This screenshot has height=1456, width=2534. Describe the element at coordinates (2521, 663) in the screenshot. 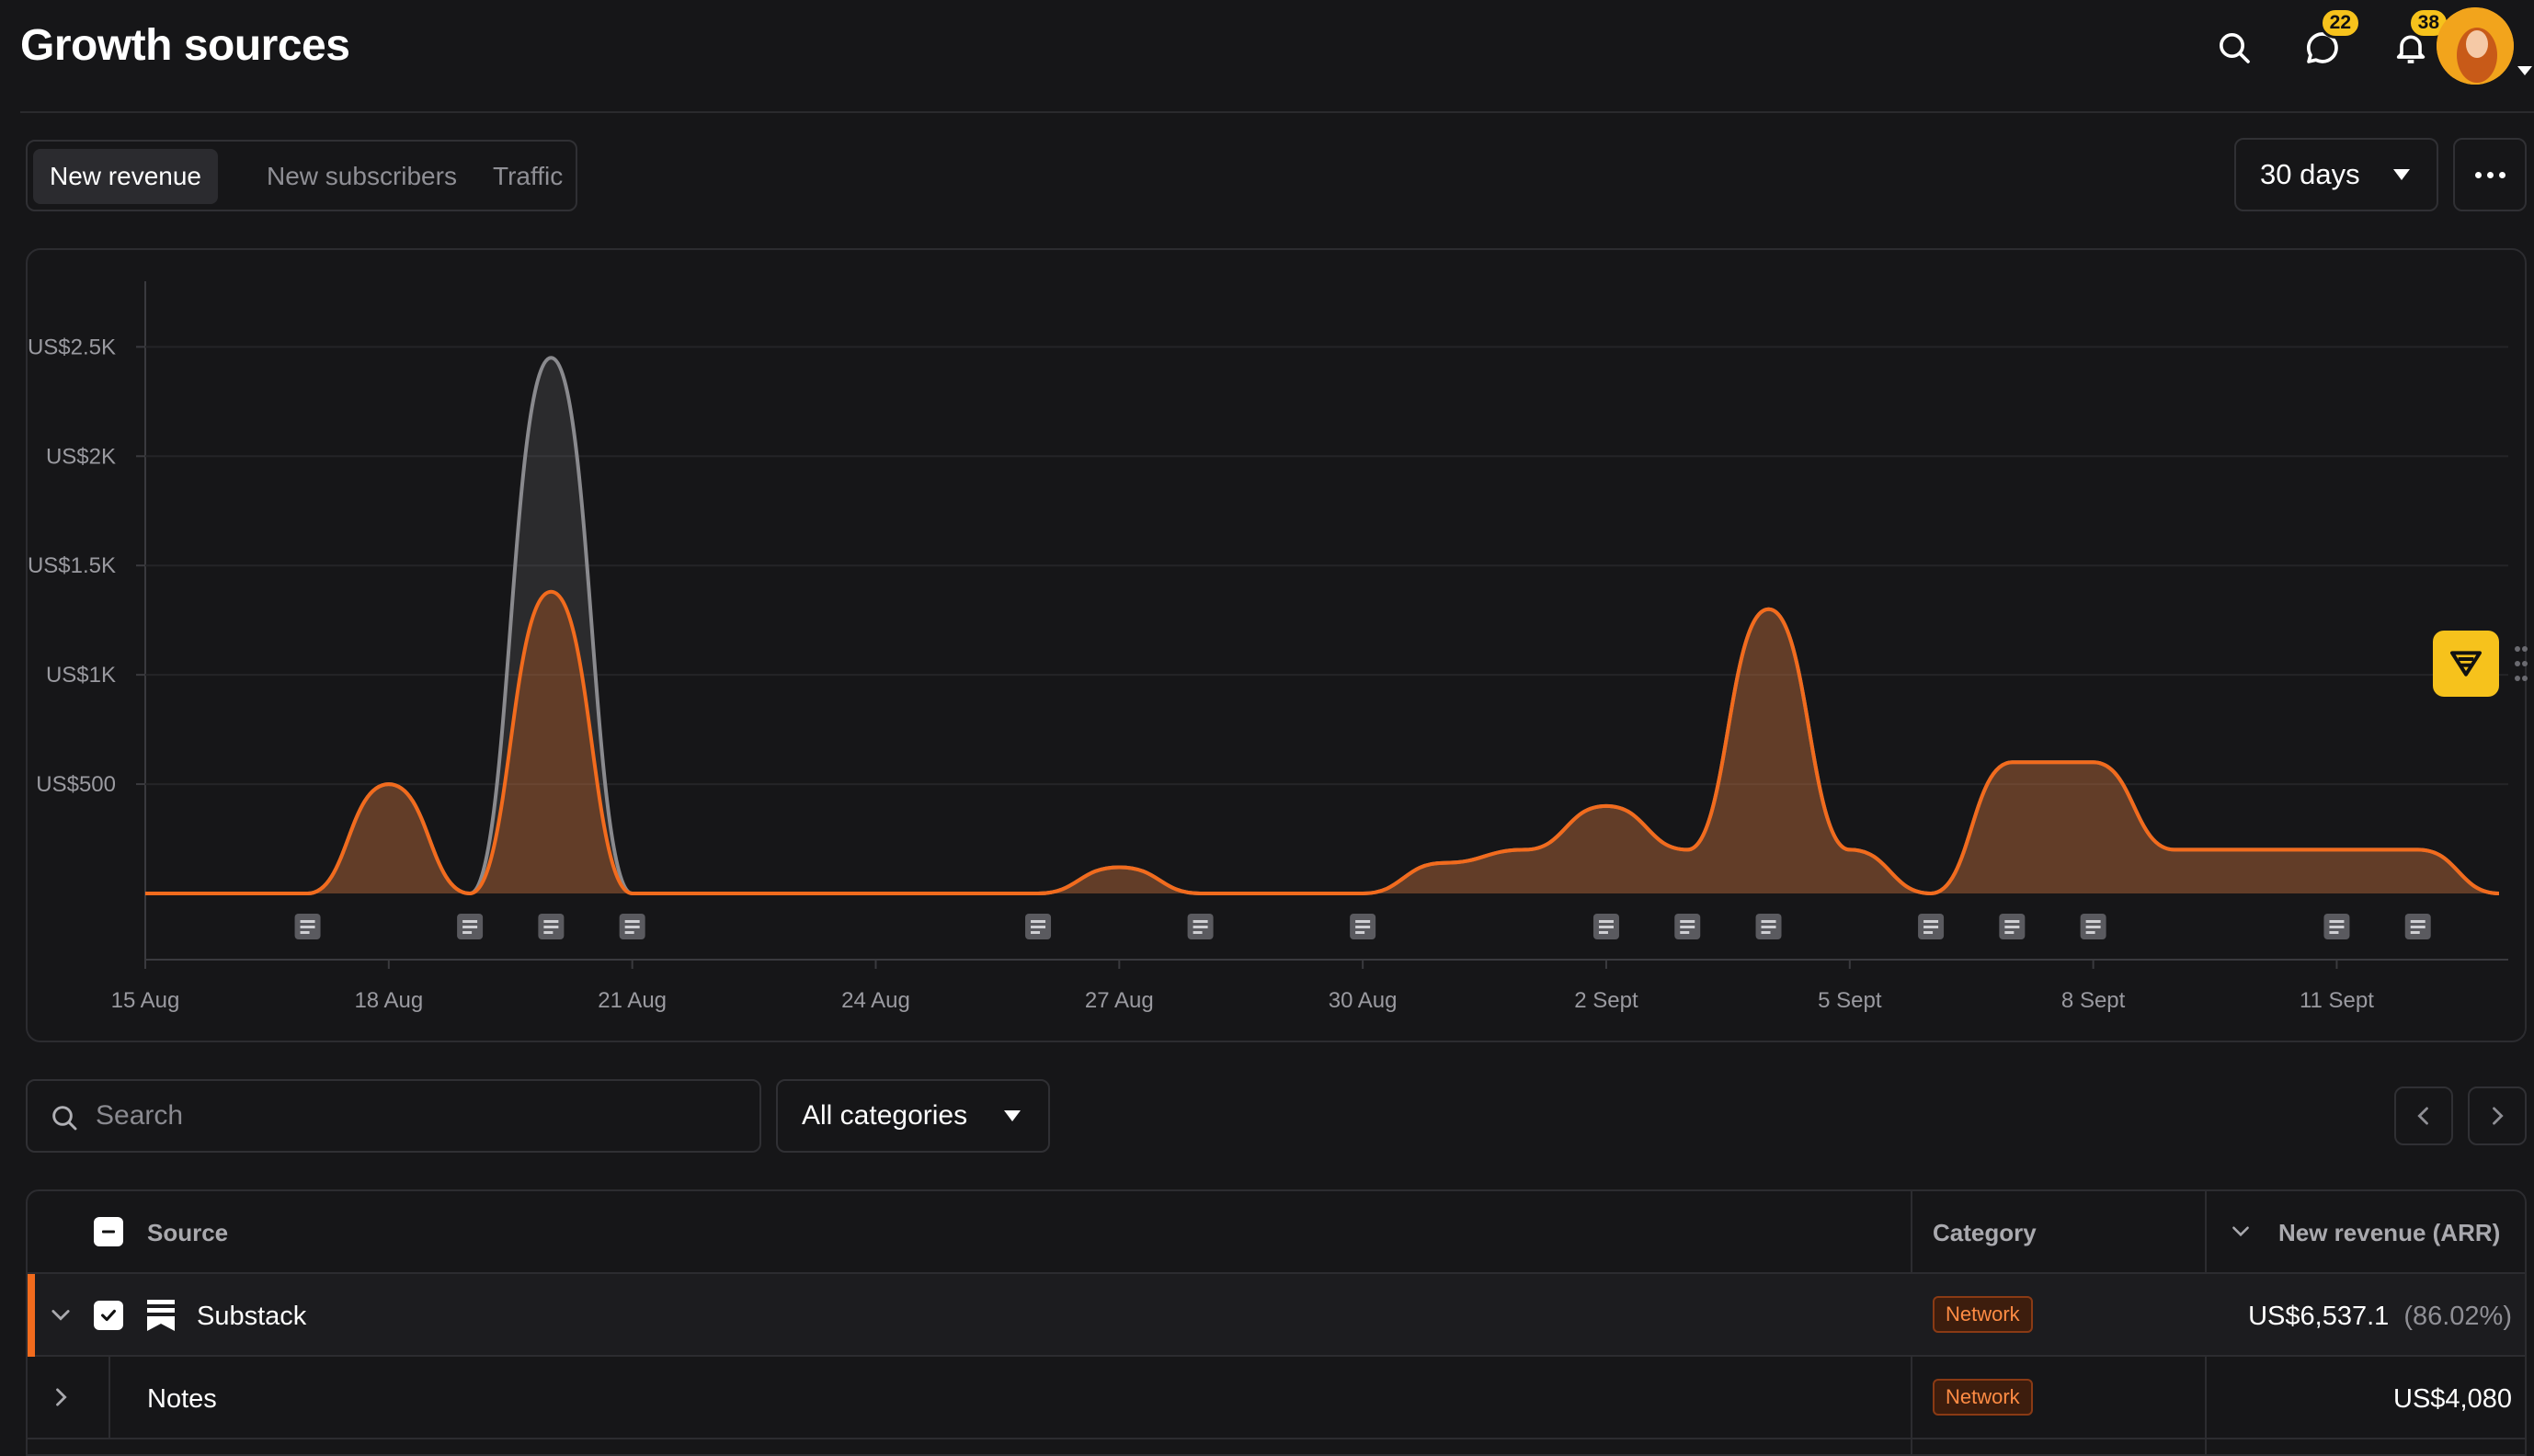

I see `drag-handle-icon` at that location.